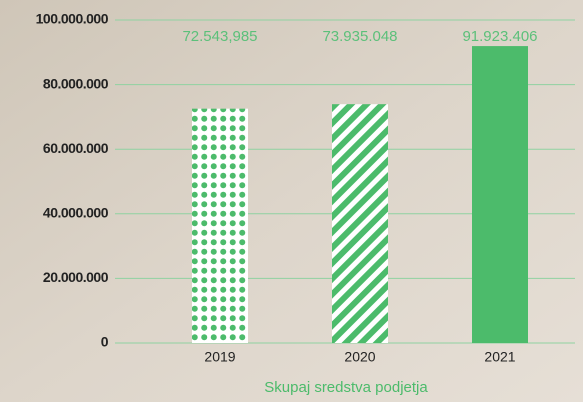 This screenshot has width=583, height=402. I want to click on y-tick-label: 0, so click(105, 342).